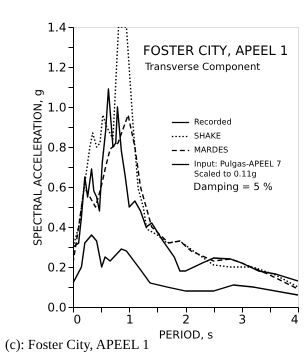 The width and height of the screenshot is (308, 361). Describe the element at coordinates (56, 67) in the screenshot. I see `y-tick-label: 1.2` at that location.